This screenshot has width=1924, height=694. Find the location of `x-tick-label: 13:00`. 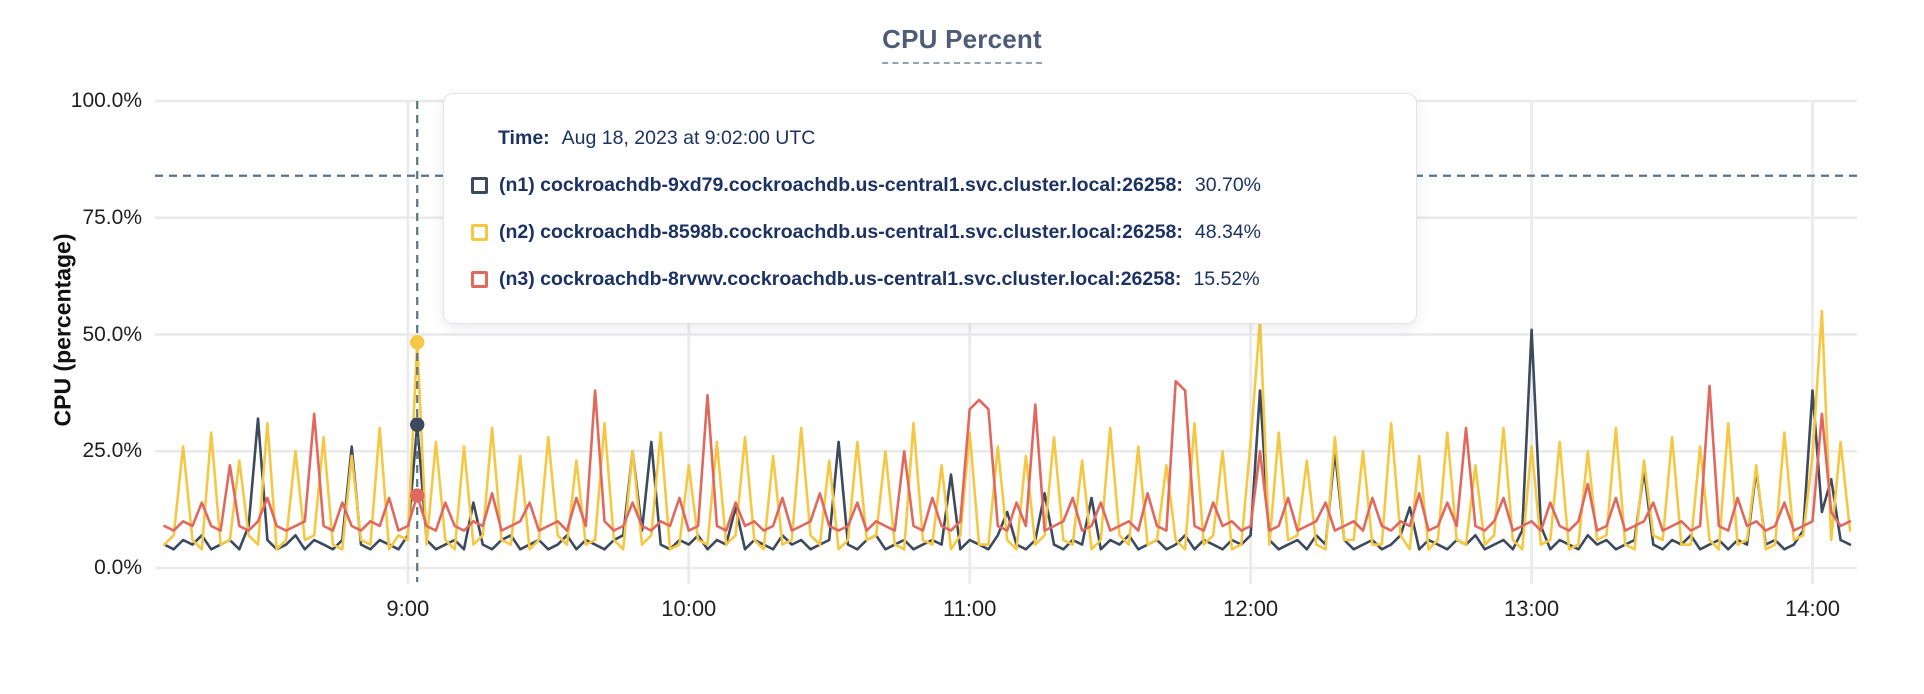

x-tick-label: 13:00 is located at coordinates (1532, 608).